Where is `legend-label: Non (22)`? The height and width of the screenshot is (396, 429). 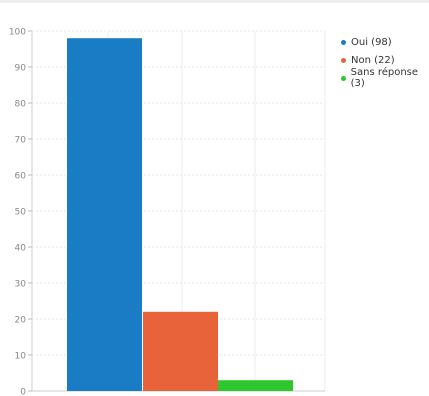 legend-label: Non (22) is located at coordinates (373, 60).